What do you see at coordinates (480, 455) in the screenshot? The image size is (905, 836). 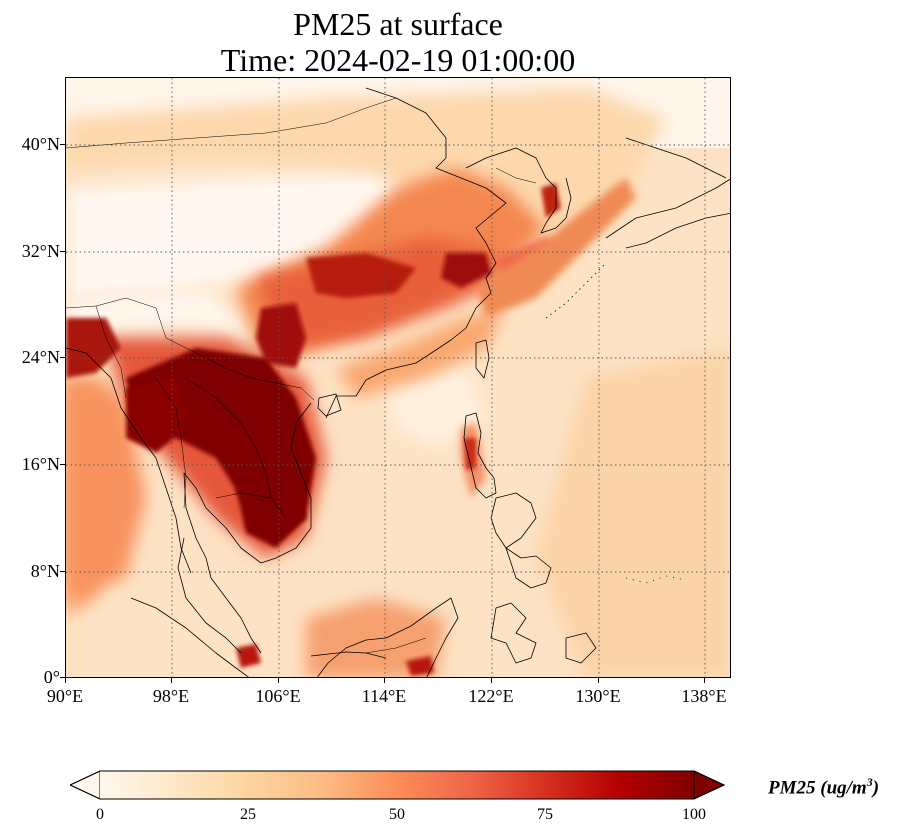 I see `coastline-luzon` at bounding box center [480, 455].